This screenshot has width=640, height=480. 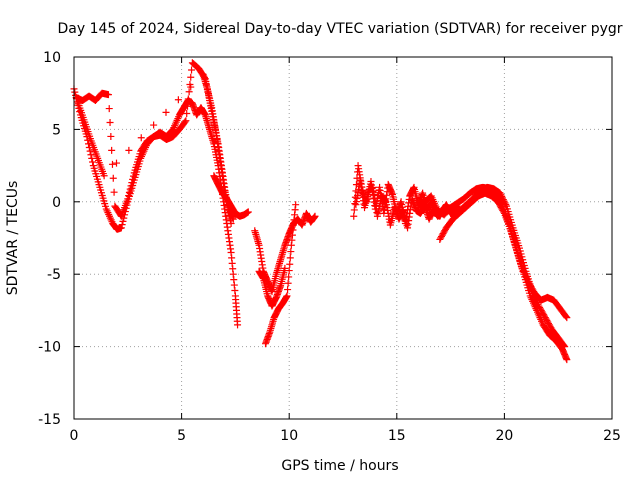 What do you see at coordinates (272, 287) in the screenshot?
I see `series-trace-g` at bounding box center [272, 287].